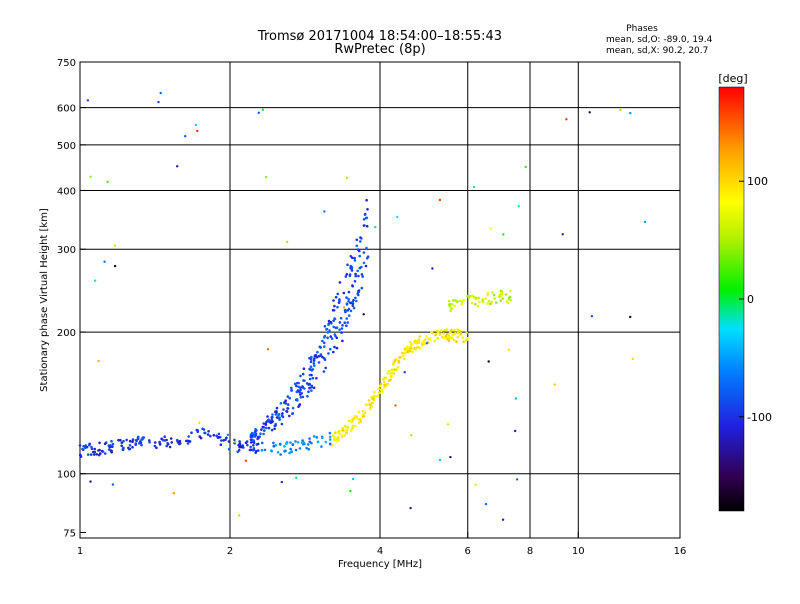 The width and height of the screenshot is (800, 604). Describe the element at coordinates (66, 109) in the screenshot. I see `y-tick-label: 600` at that location.